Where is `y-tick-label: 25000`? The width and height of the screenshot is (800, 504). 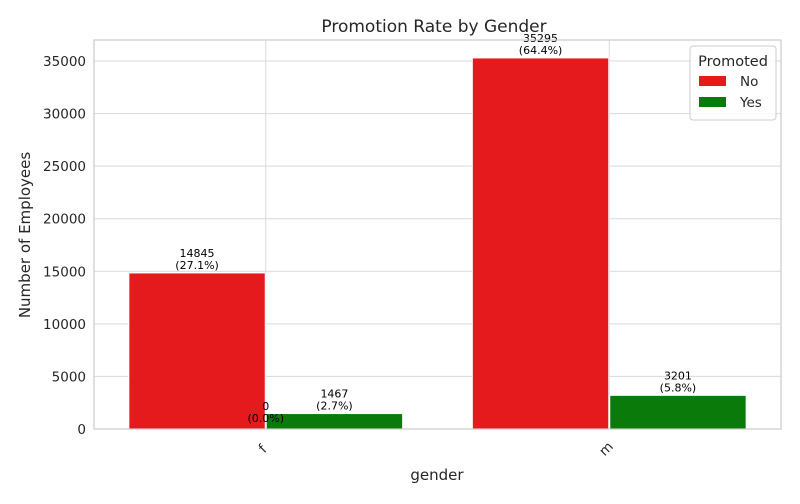
y-tick-label: 25000 is located at coordinates (64, 167).